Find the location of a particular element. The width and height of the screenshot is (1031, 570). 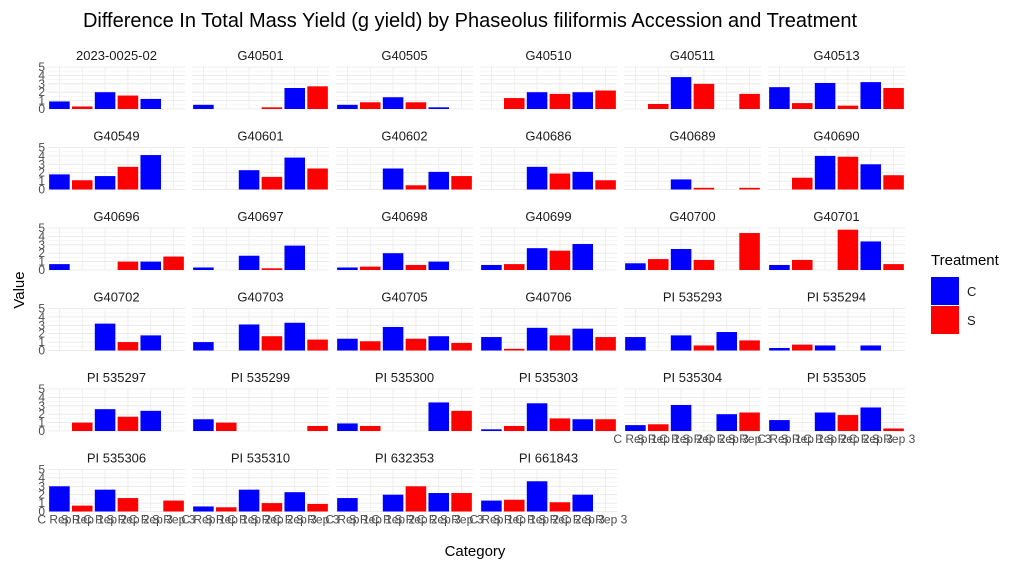

facet-panel: G40513 is located at coordinates (836, 79).